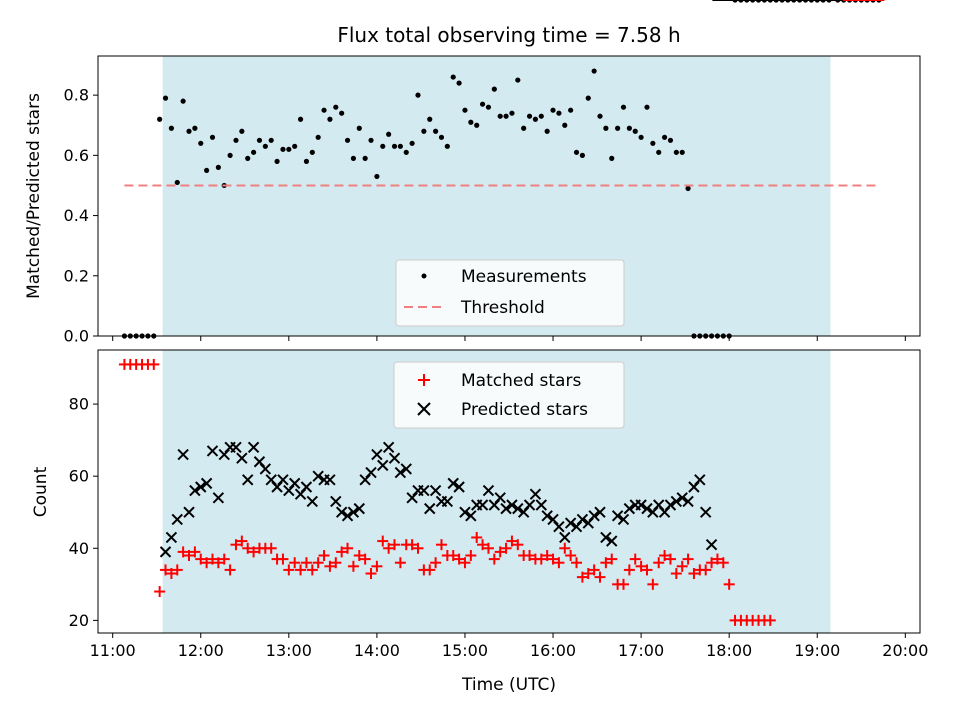 Image resolution: width=960 pixels, height=720 pixels. What do you see at coordinates (509, 338) in the screenshot?
I see `ratio-x-ticks` at bounding box center [509, 338].